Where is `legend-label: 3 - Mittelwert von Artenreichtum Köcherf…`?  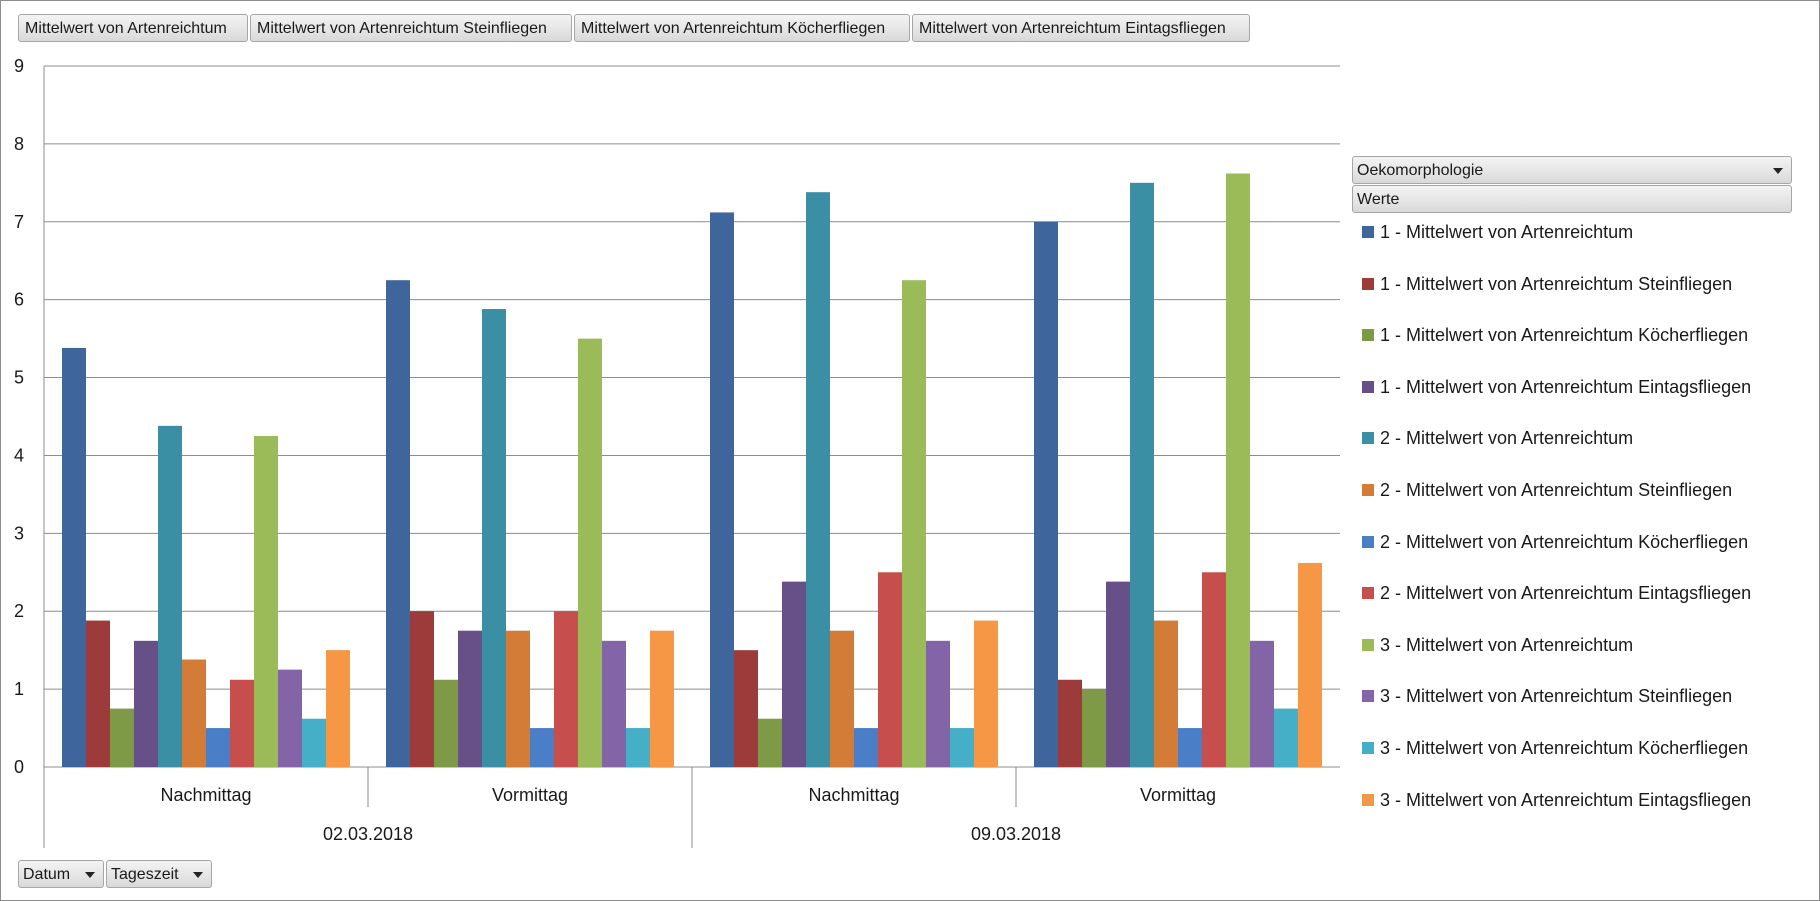 legend-label: 3 - Mittelwert von Artenreichtum Köcherf… is located at coordinates (1564, 748).